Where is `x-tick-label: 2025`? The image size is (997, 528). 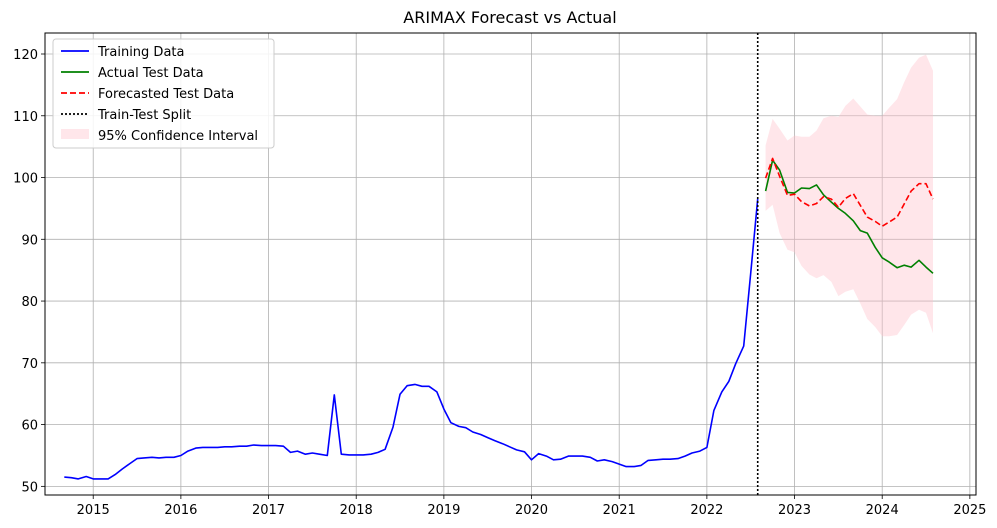
x-tick-label: 2025 is located at coordinates (969, 510).